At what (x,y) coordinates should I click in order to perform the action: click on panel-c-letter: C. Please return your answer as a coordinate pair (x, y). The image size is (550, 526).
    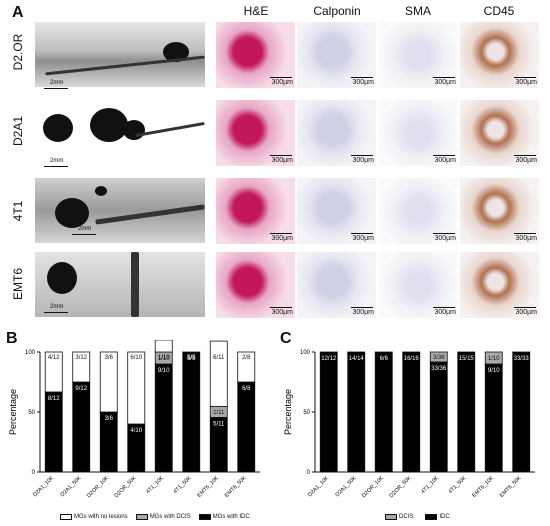
    Looking at the image, I should click on (286, 338).